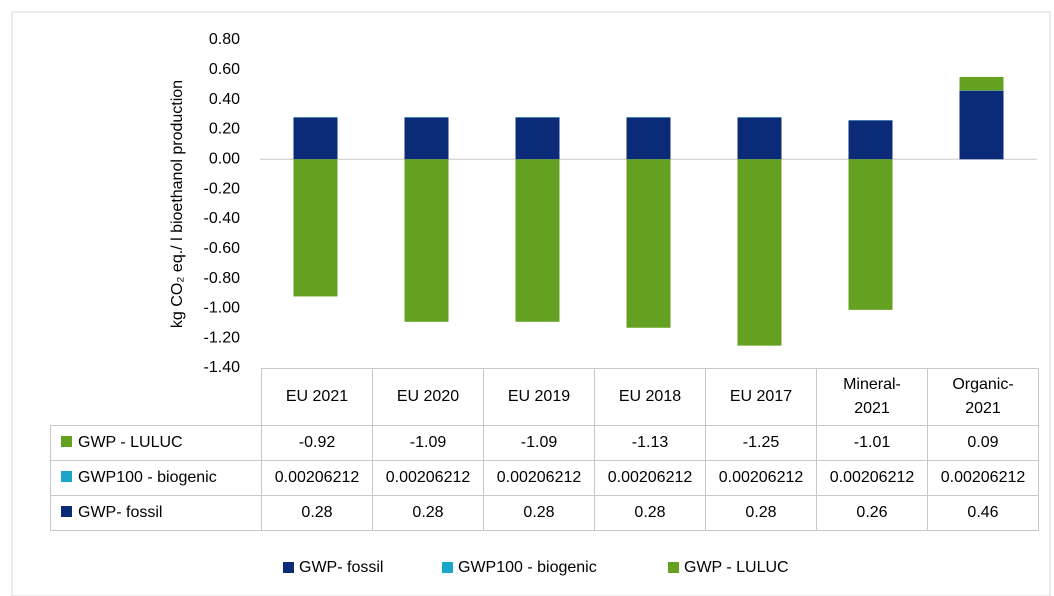 The height and width of the screenshot is (596, 1054). I want to click on y-tick-label: 0.60, so click(224, 69).